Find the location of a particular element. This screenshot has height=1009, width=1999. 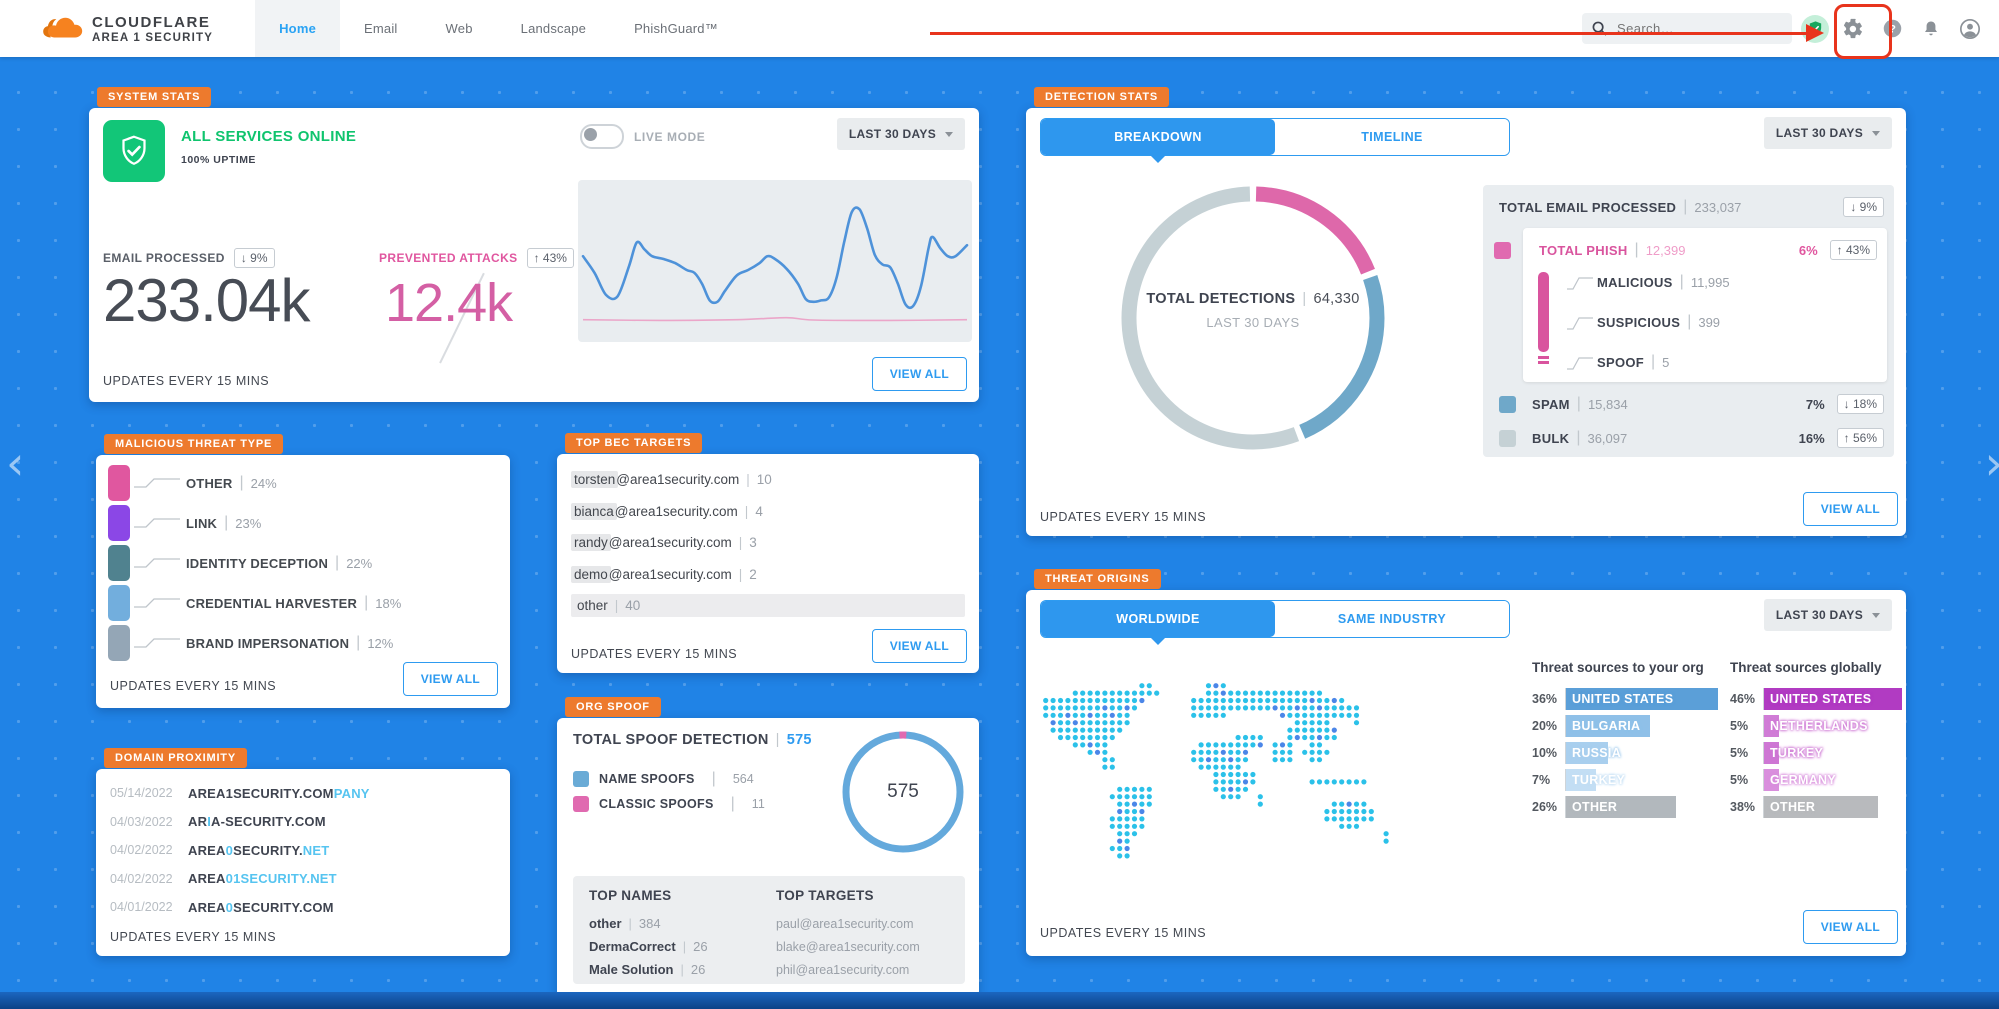

domain-row: 04/03/2022 ARIA-SECURITY.COM is located at coordinates (303, 822).